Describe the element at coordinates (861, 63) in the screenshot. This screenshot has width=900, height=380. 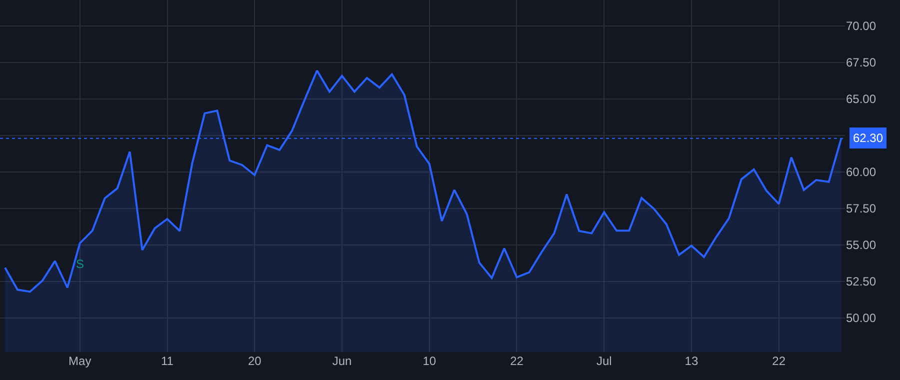
I see `y-tick-label: 67.50` at that location.